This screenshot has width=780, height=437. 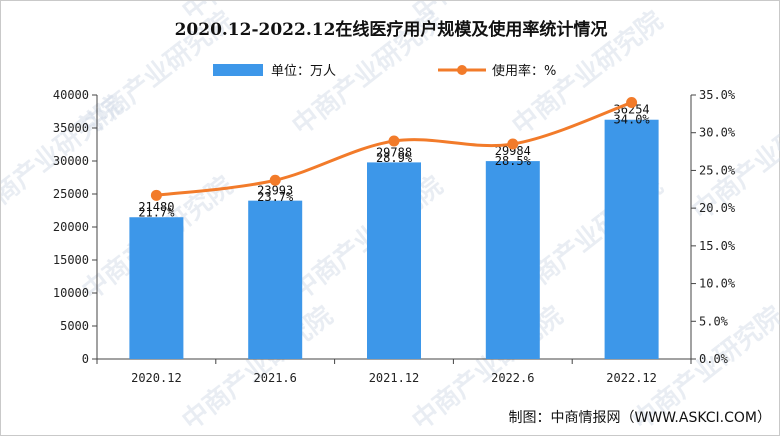 What do you see at coordinates (85, 359) in the screenshot?
I see `y-left-tick-label: 0` at bounding box center [85, 359].